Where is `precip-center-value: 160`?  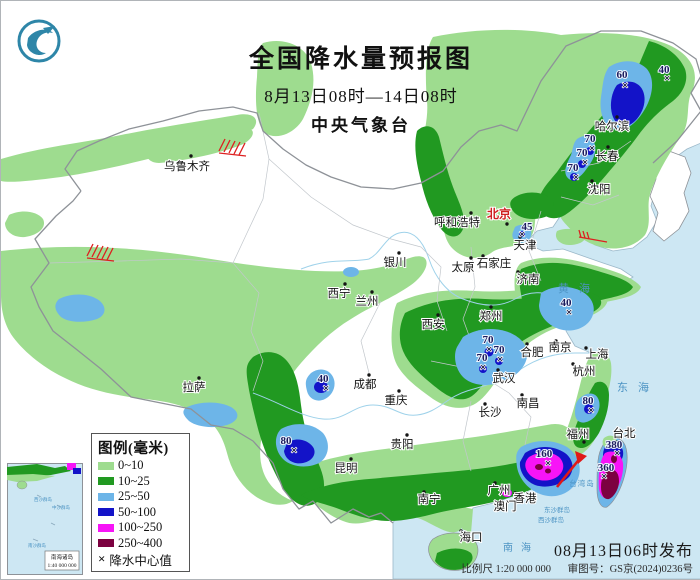
precip-center-value: 160 is located at coordinates (544, 454).